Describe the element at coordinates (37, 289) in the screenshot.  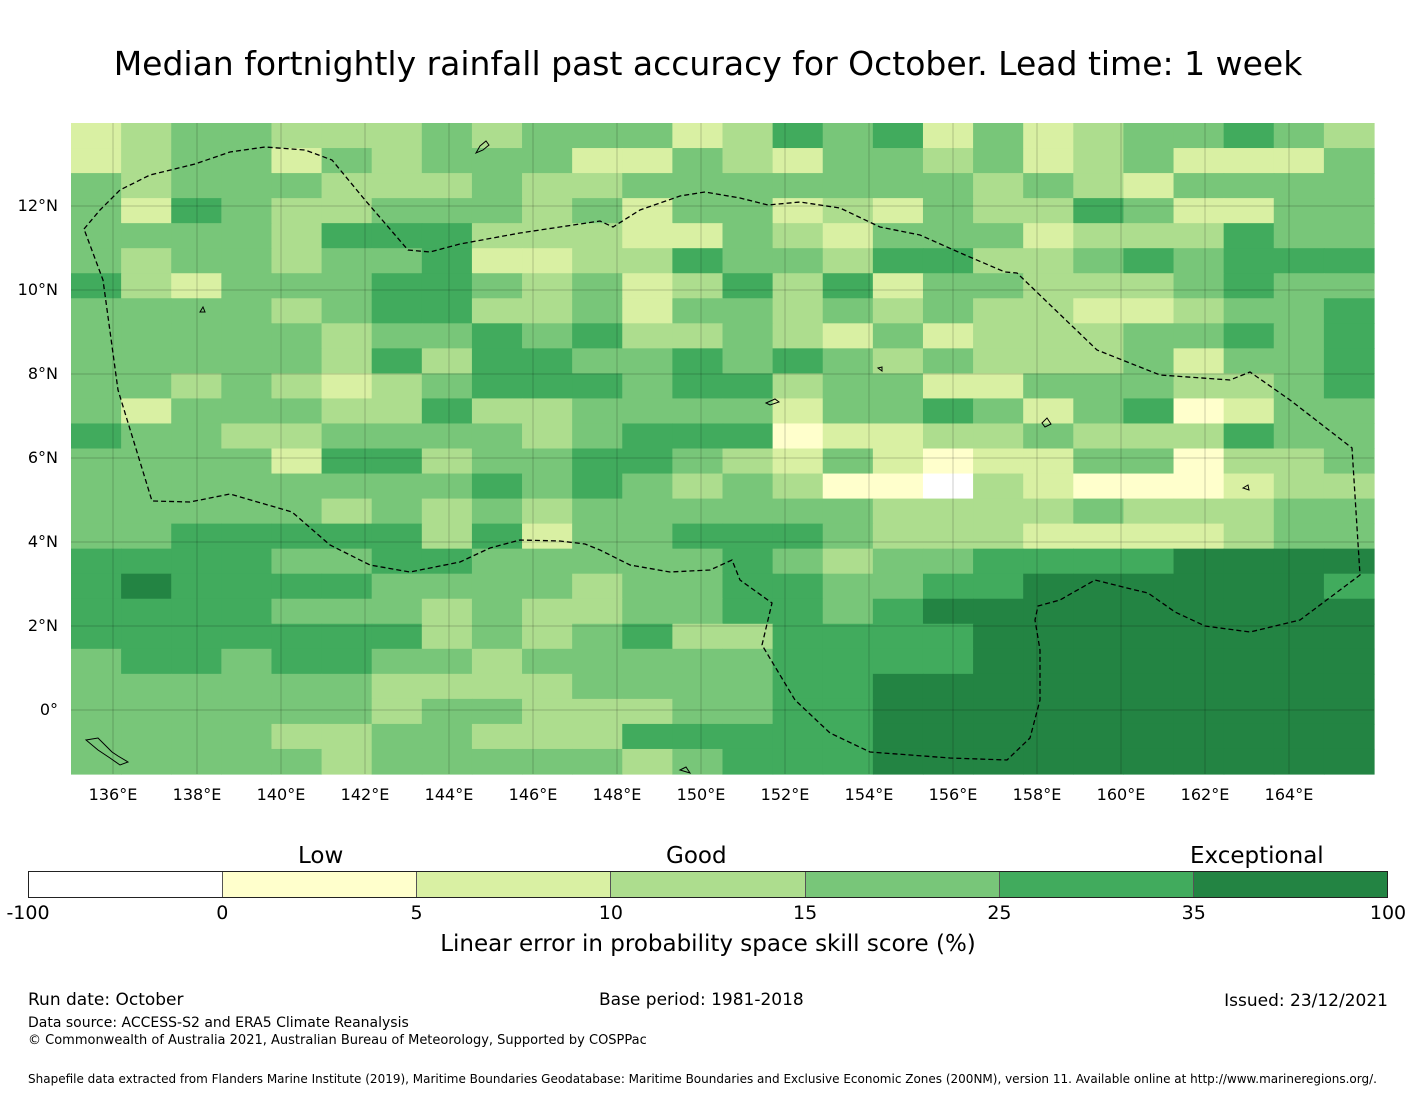
I see `latitude-label: 10°N` at that location.